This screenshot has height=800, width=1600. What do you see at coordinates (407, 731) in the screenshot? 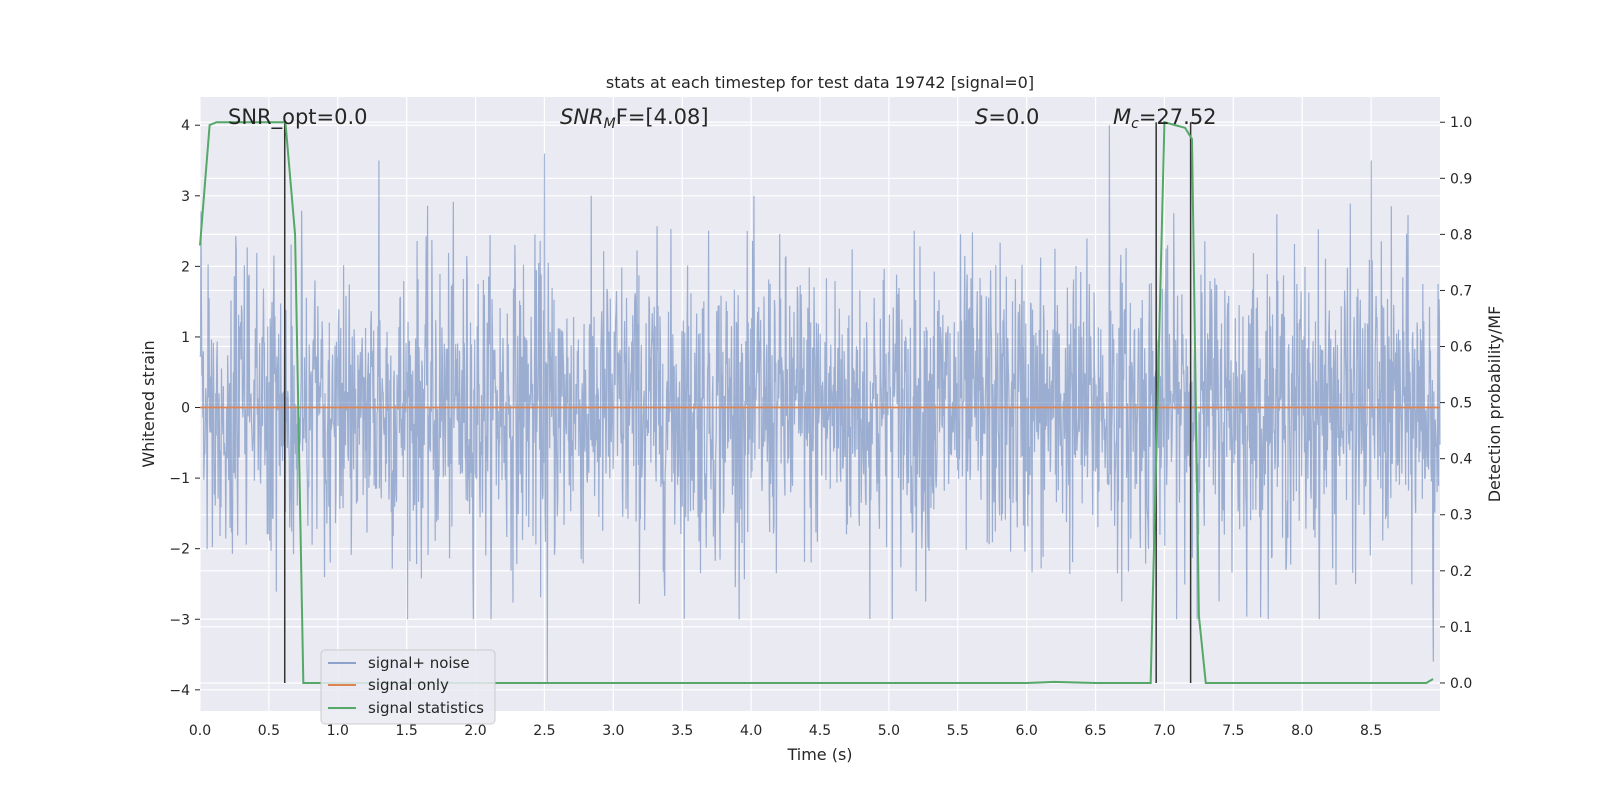
I see `x-tick-label: 1.5` at bounding box center [407, 731].